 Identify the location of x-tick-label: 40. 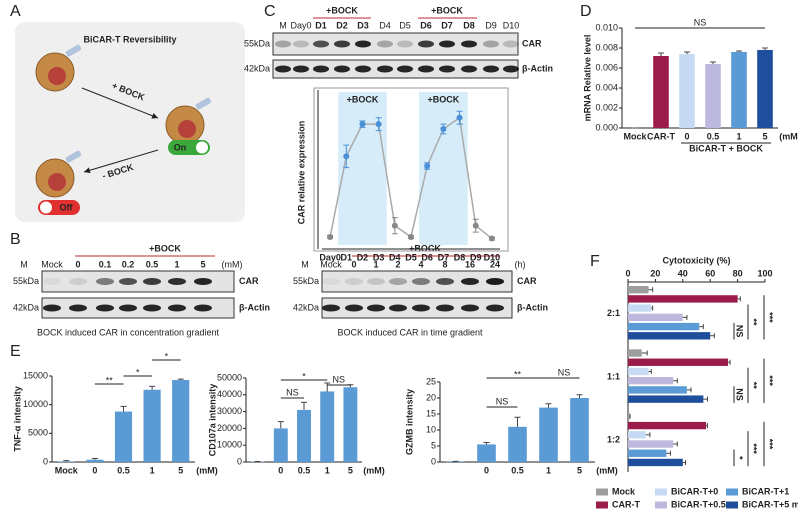
(683, 273).